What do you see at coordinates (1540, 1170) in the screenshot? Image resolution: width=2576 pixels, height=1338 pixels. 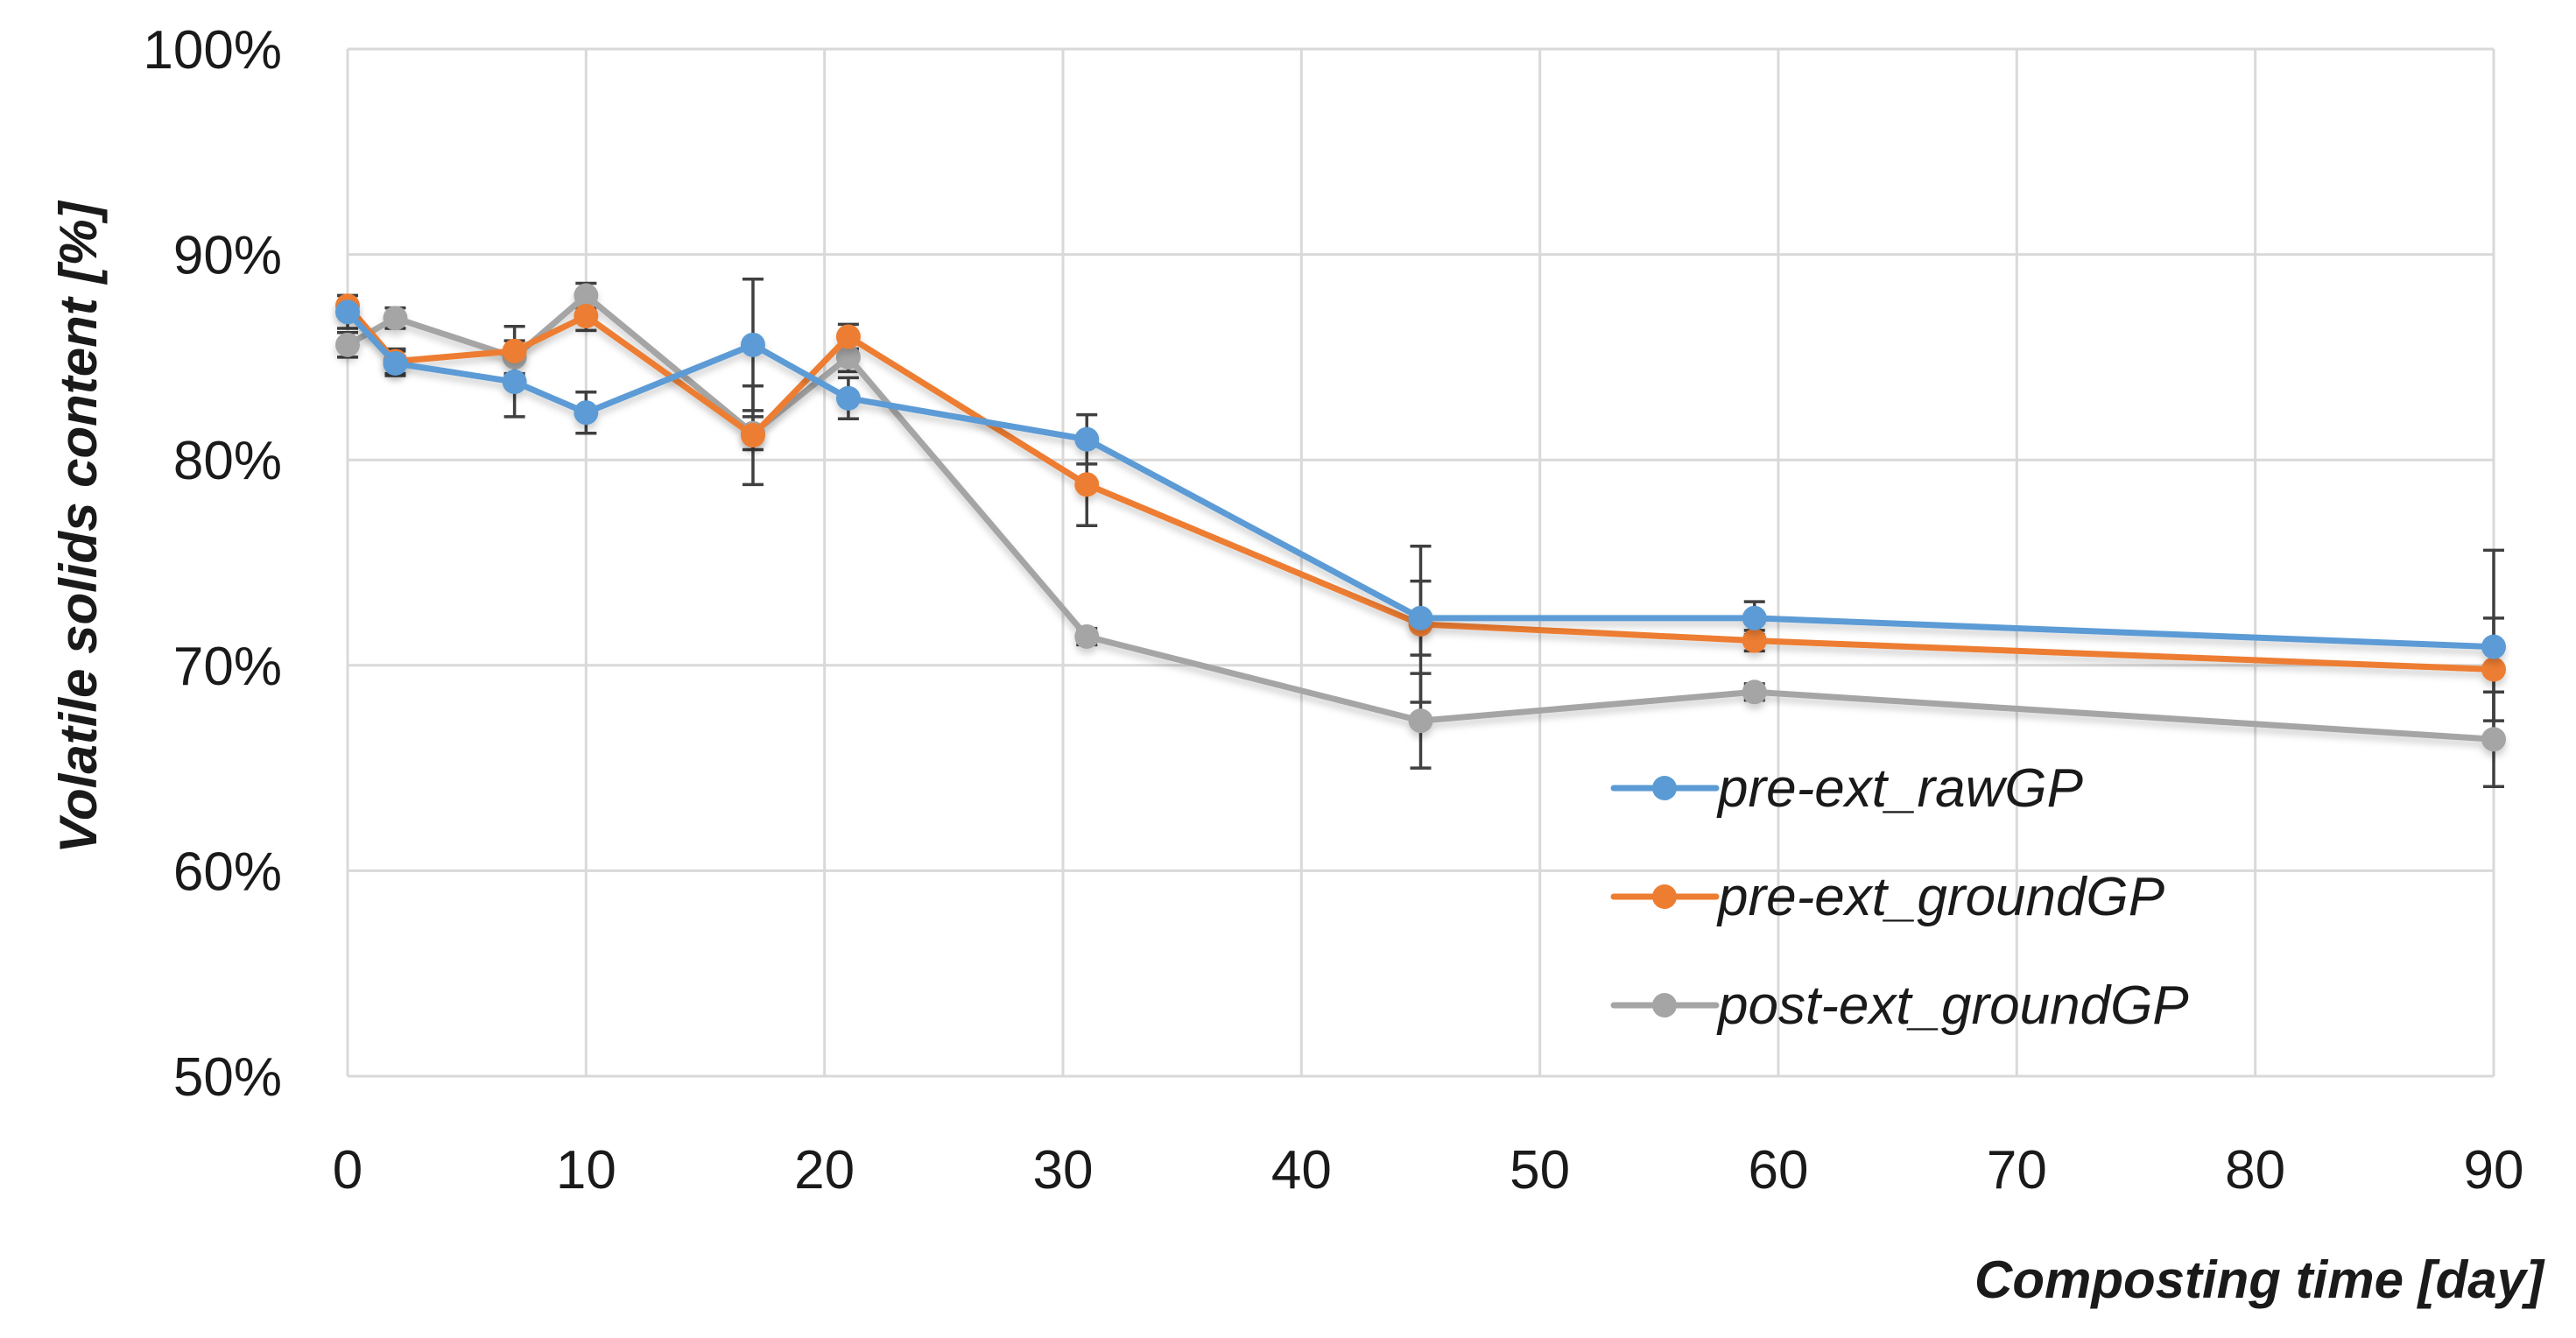 I see `x-tick-label: 50` at bounding box center [1540, 1170].